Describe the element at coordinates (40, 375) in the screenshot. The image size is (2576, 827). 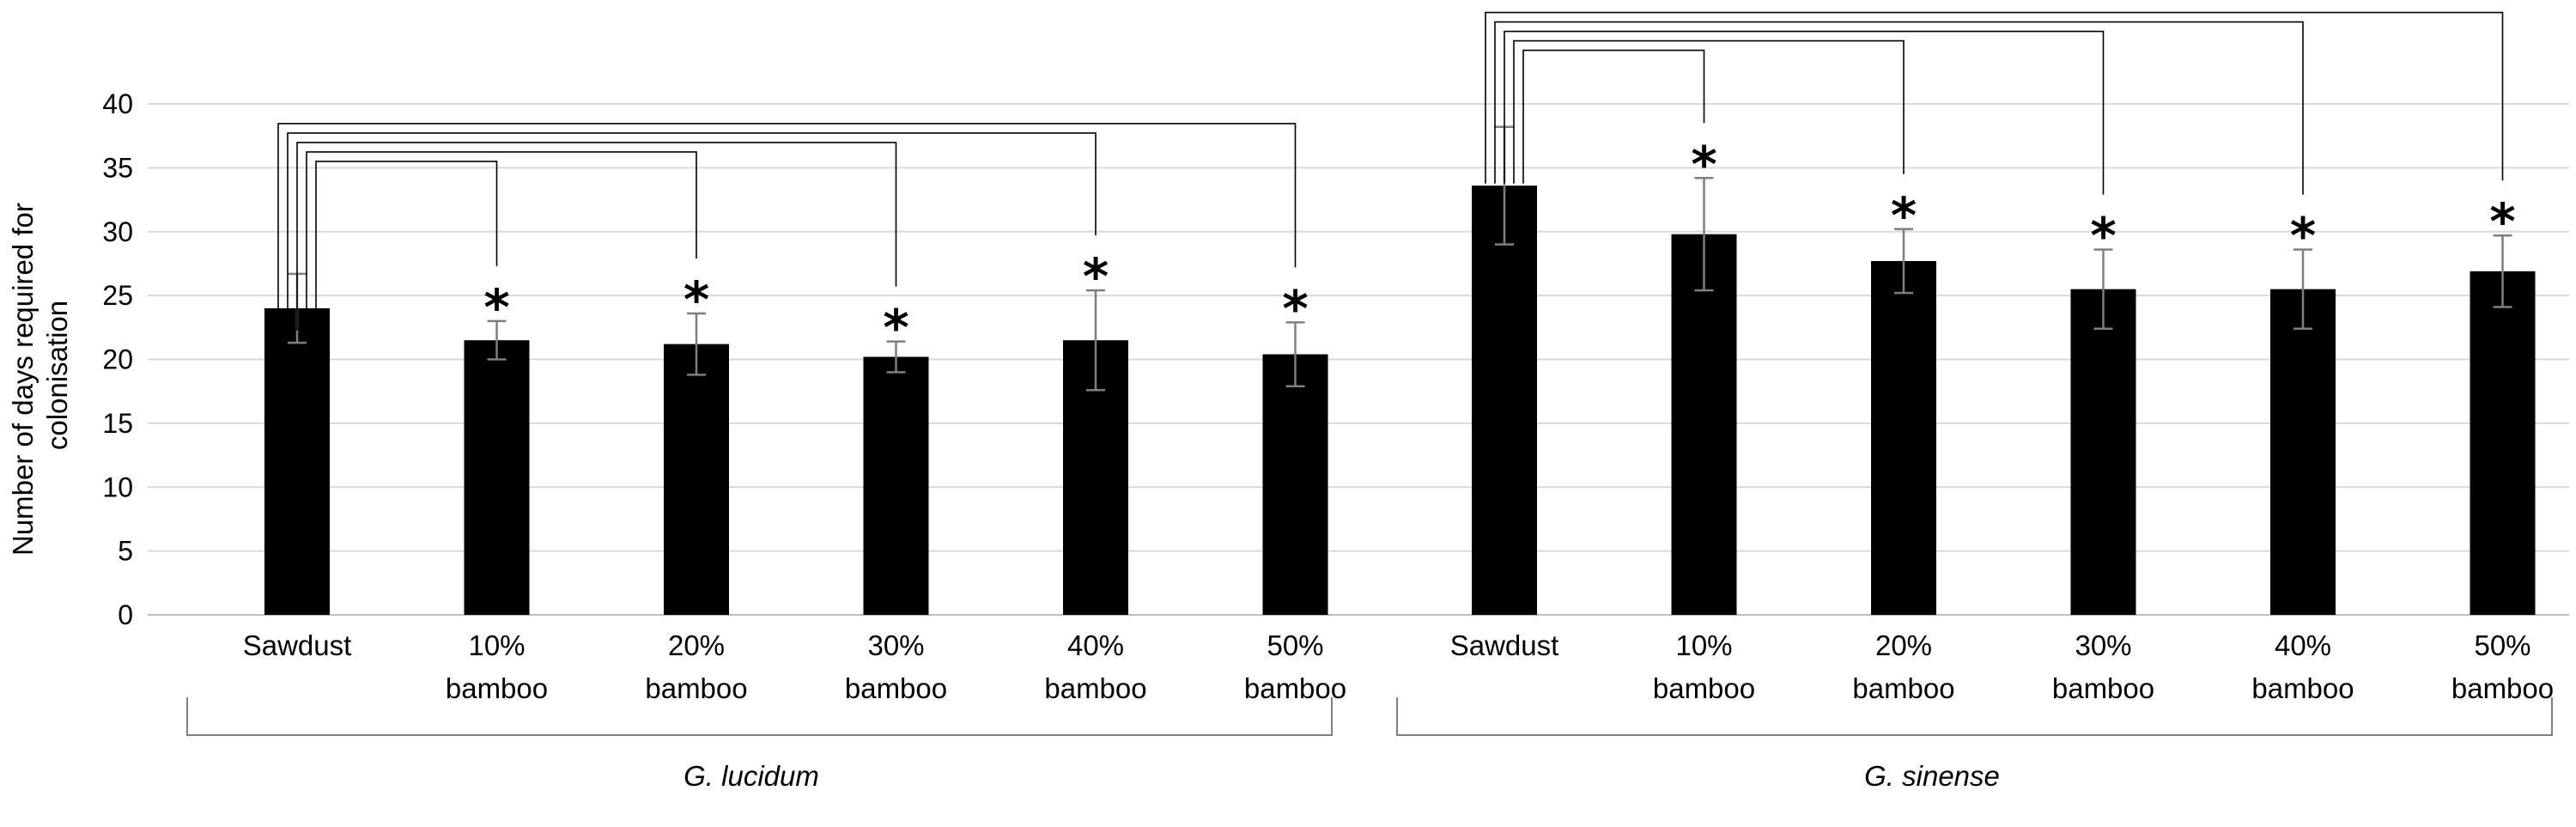
I see `y-axis-label: Number of days required for colonisation` at that location.